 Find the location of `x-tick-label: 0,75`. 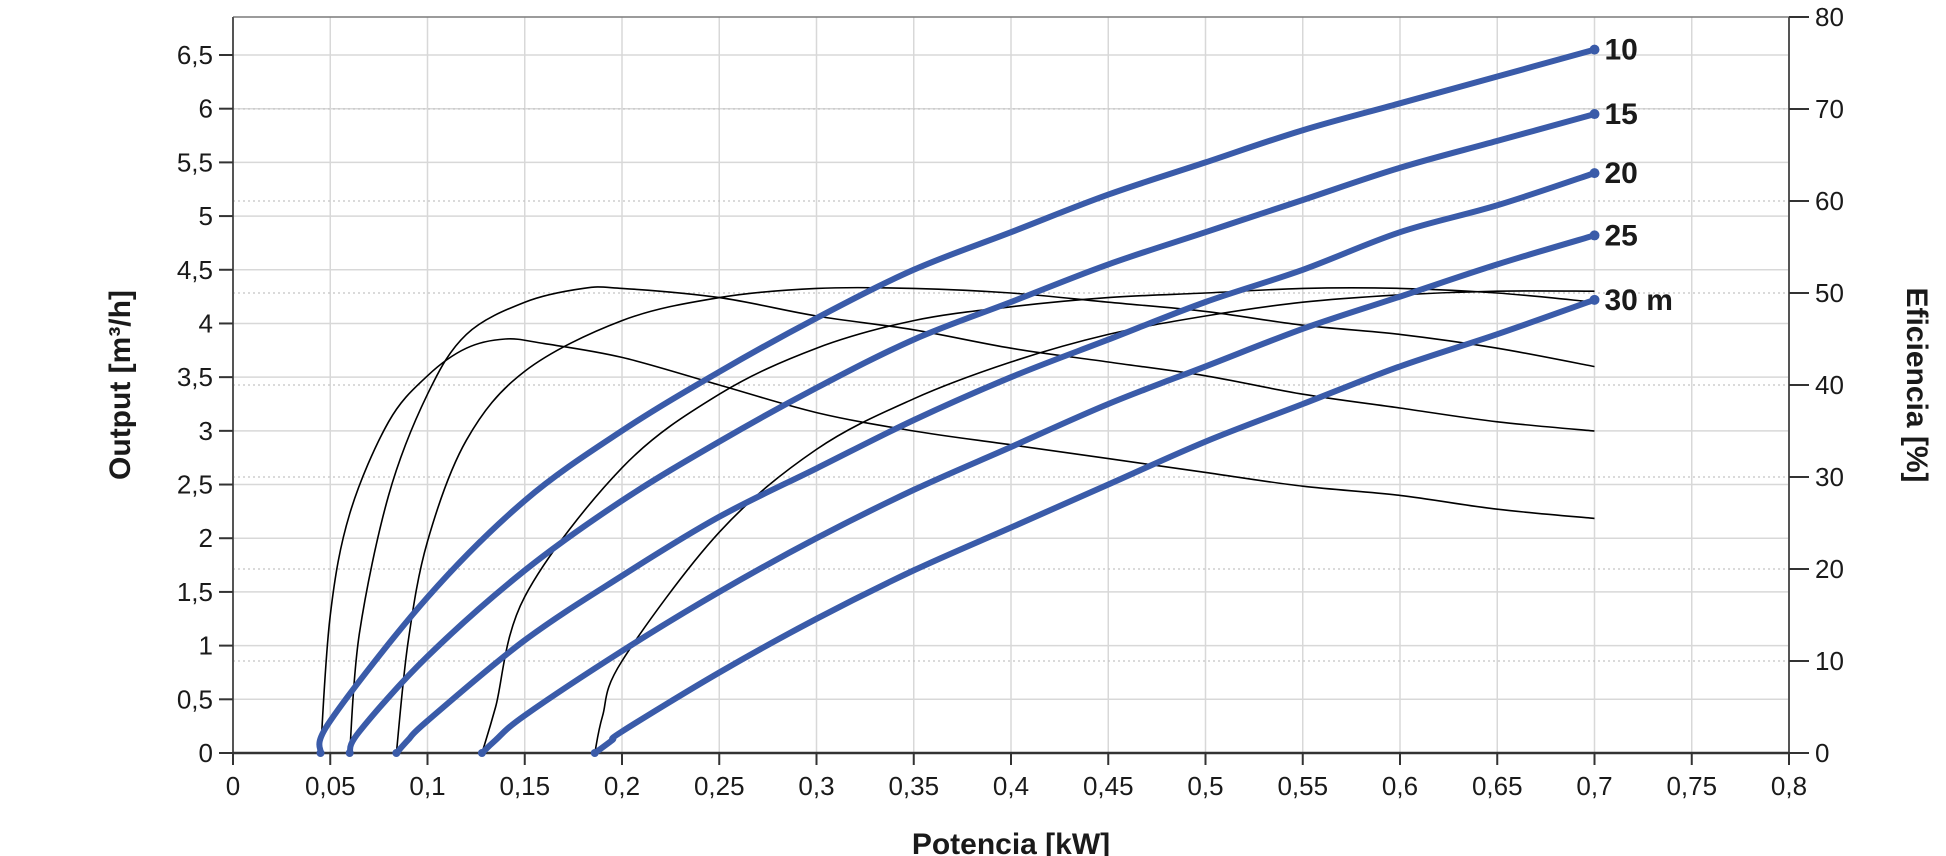

x-tick-label: 0,75 is located at coordinates (1691, 786).